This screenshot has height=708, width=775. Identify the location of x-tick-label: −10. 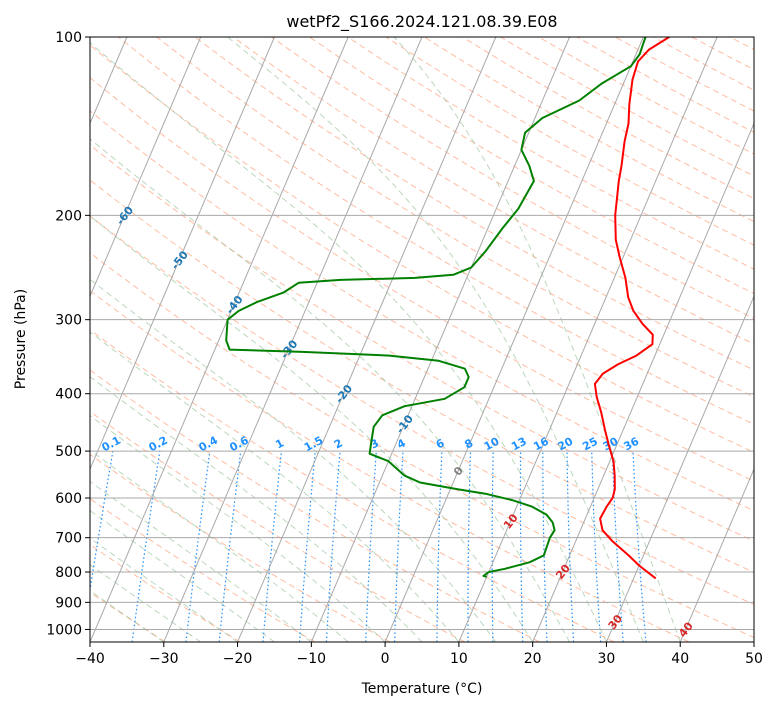
(312, 659).